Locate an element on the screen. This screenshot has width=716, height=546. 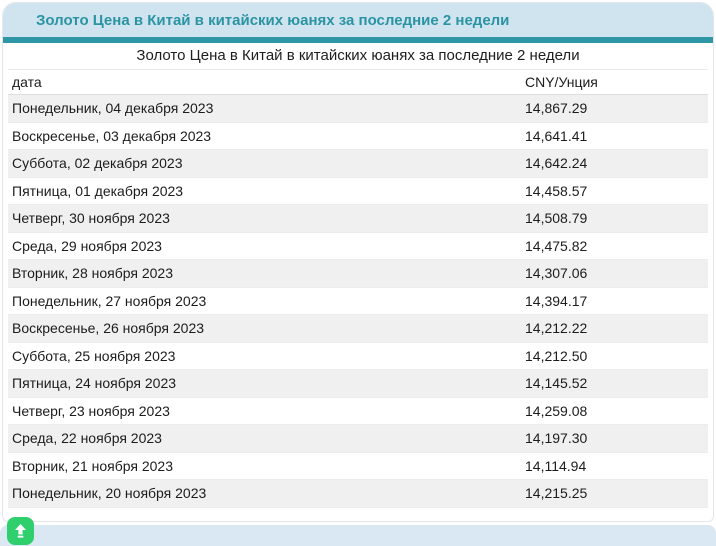
table-row: Пятница, 24 ноября 2023 14,145.52 is located at coordinates (358, 384).